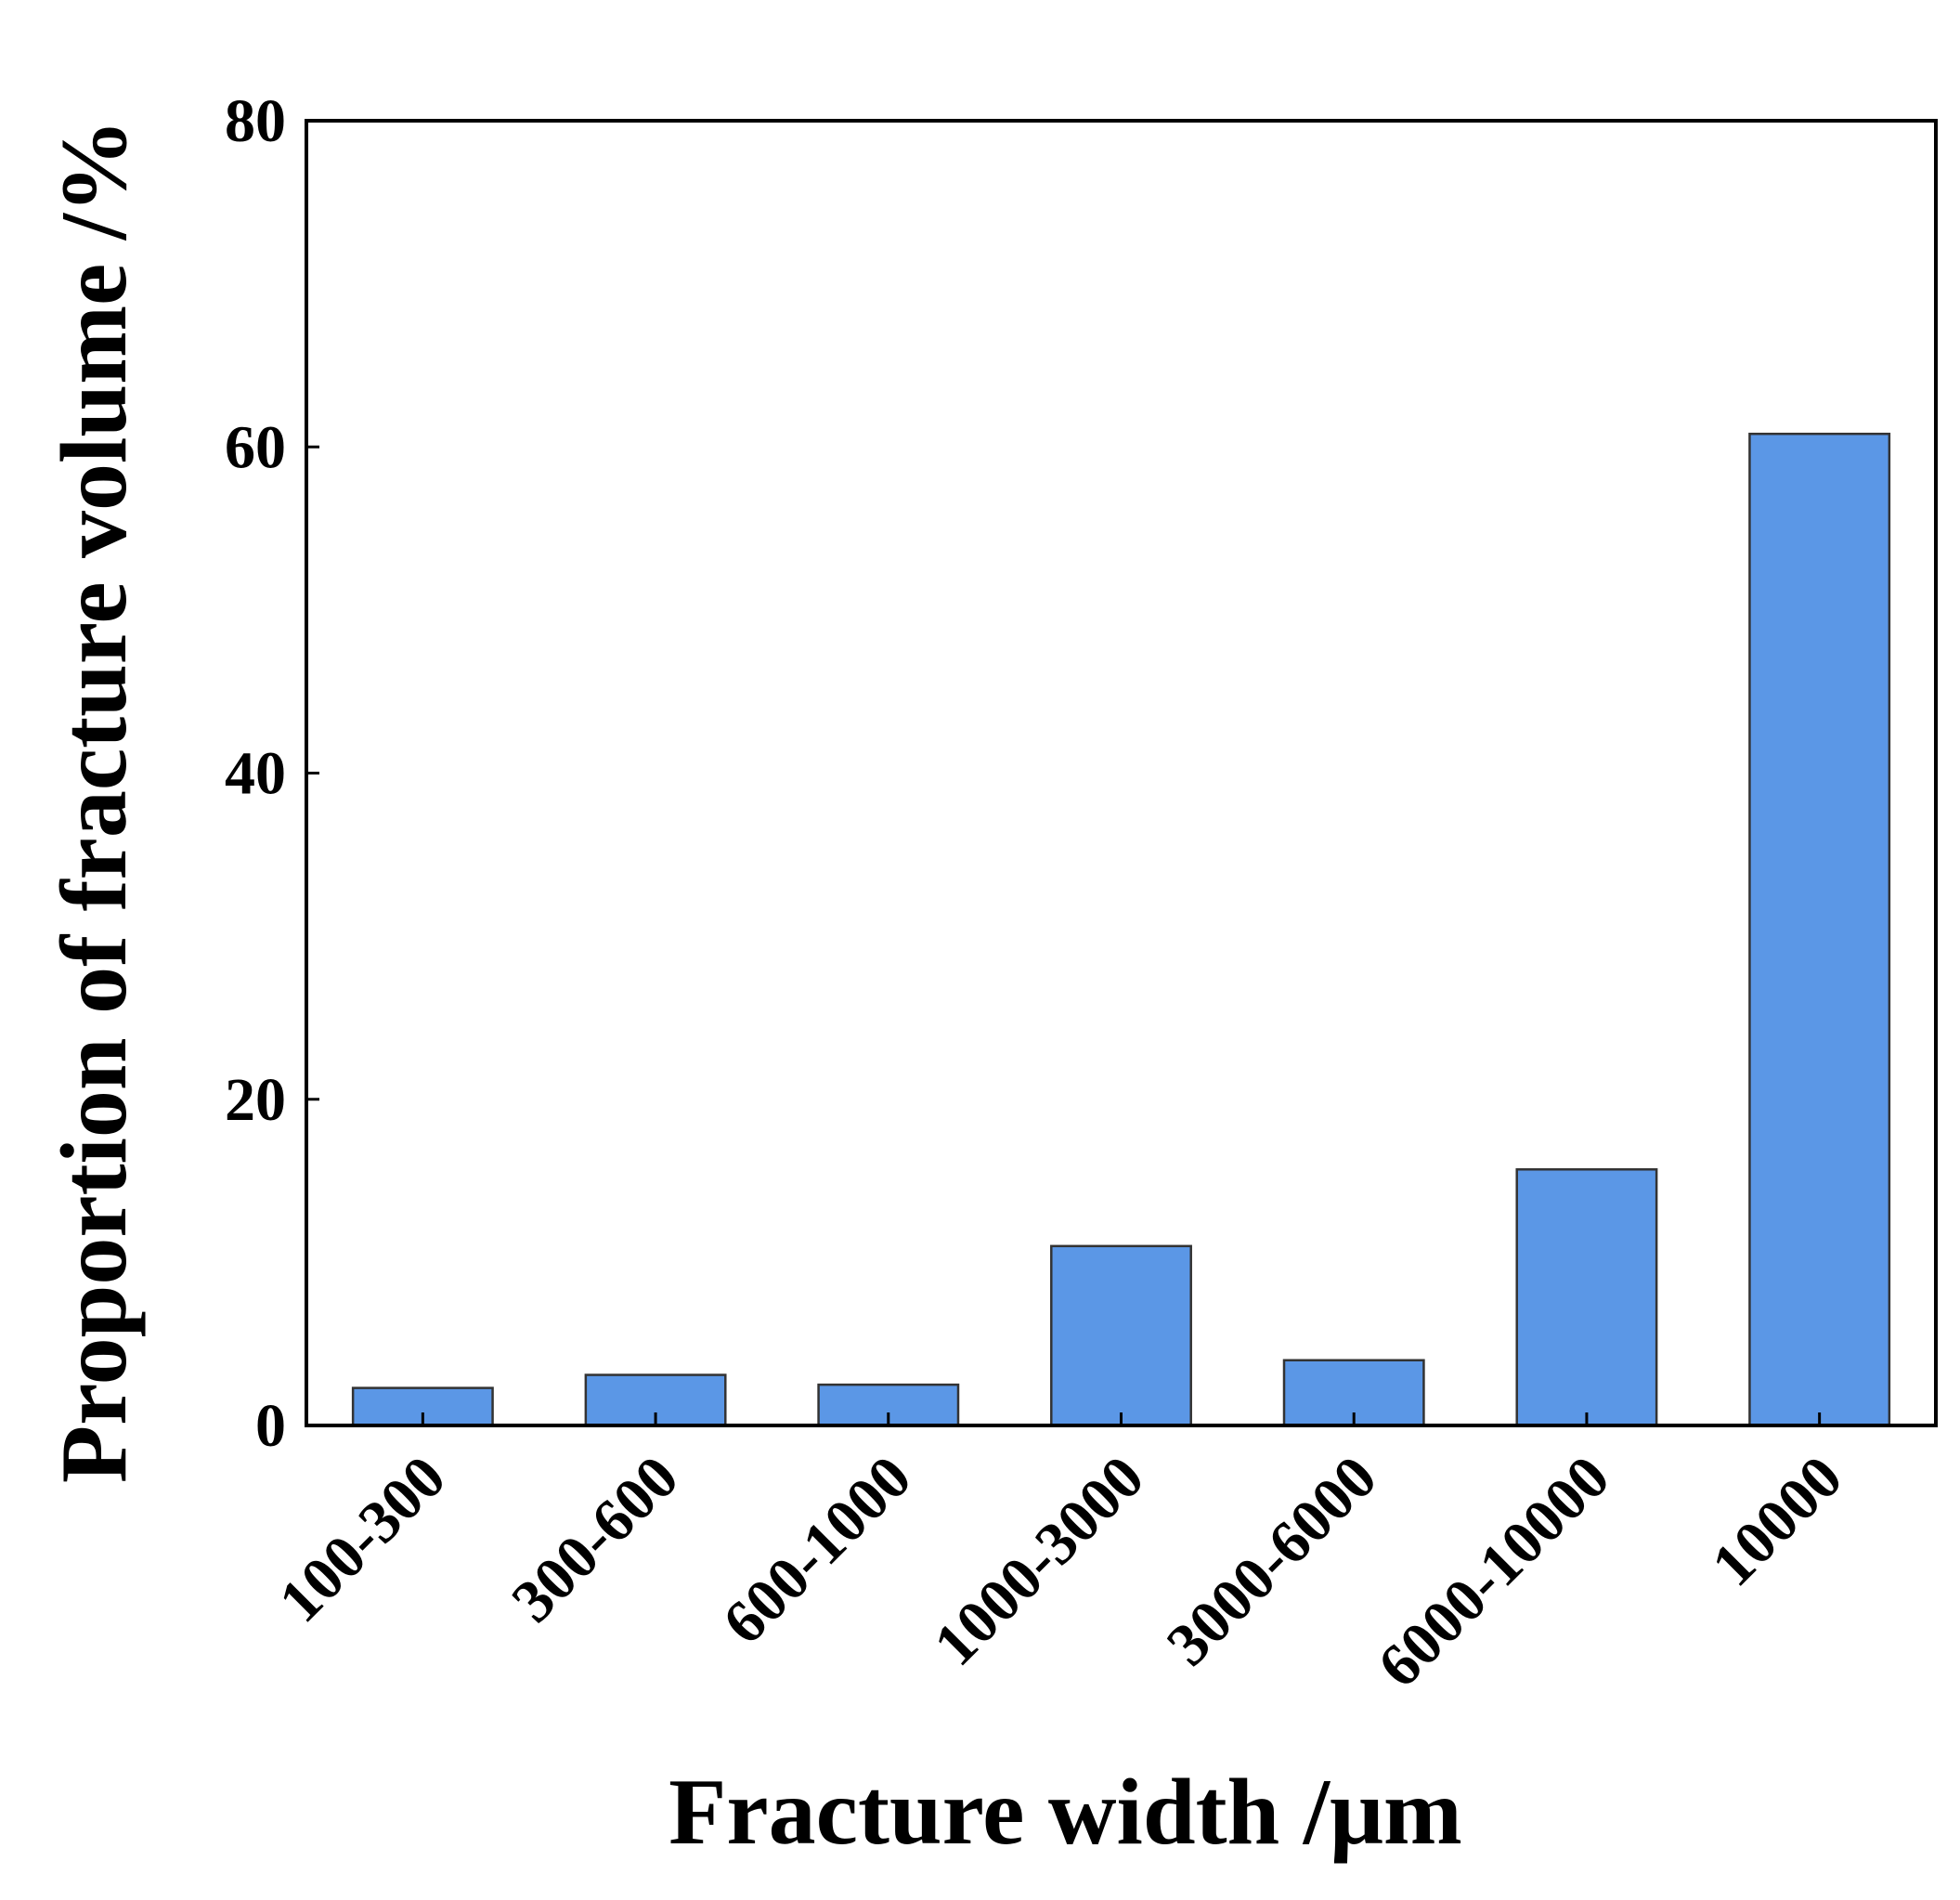  I want to click on x-tick-label: 10000, so click(1777, 1521).